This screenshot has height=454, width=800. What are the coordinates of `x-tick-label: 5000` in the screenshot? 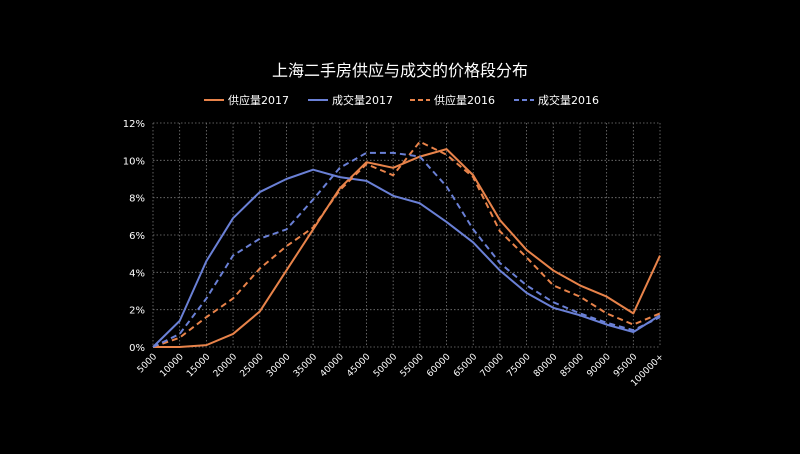 It's located at (147, 363).